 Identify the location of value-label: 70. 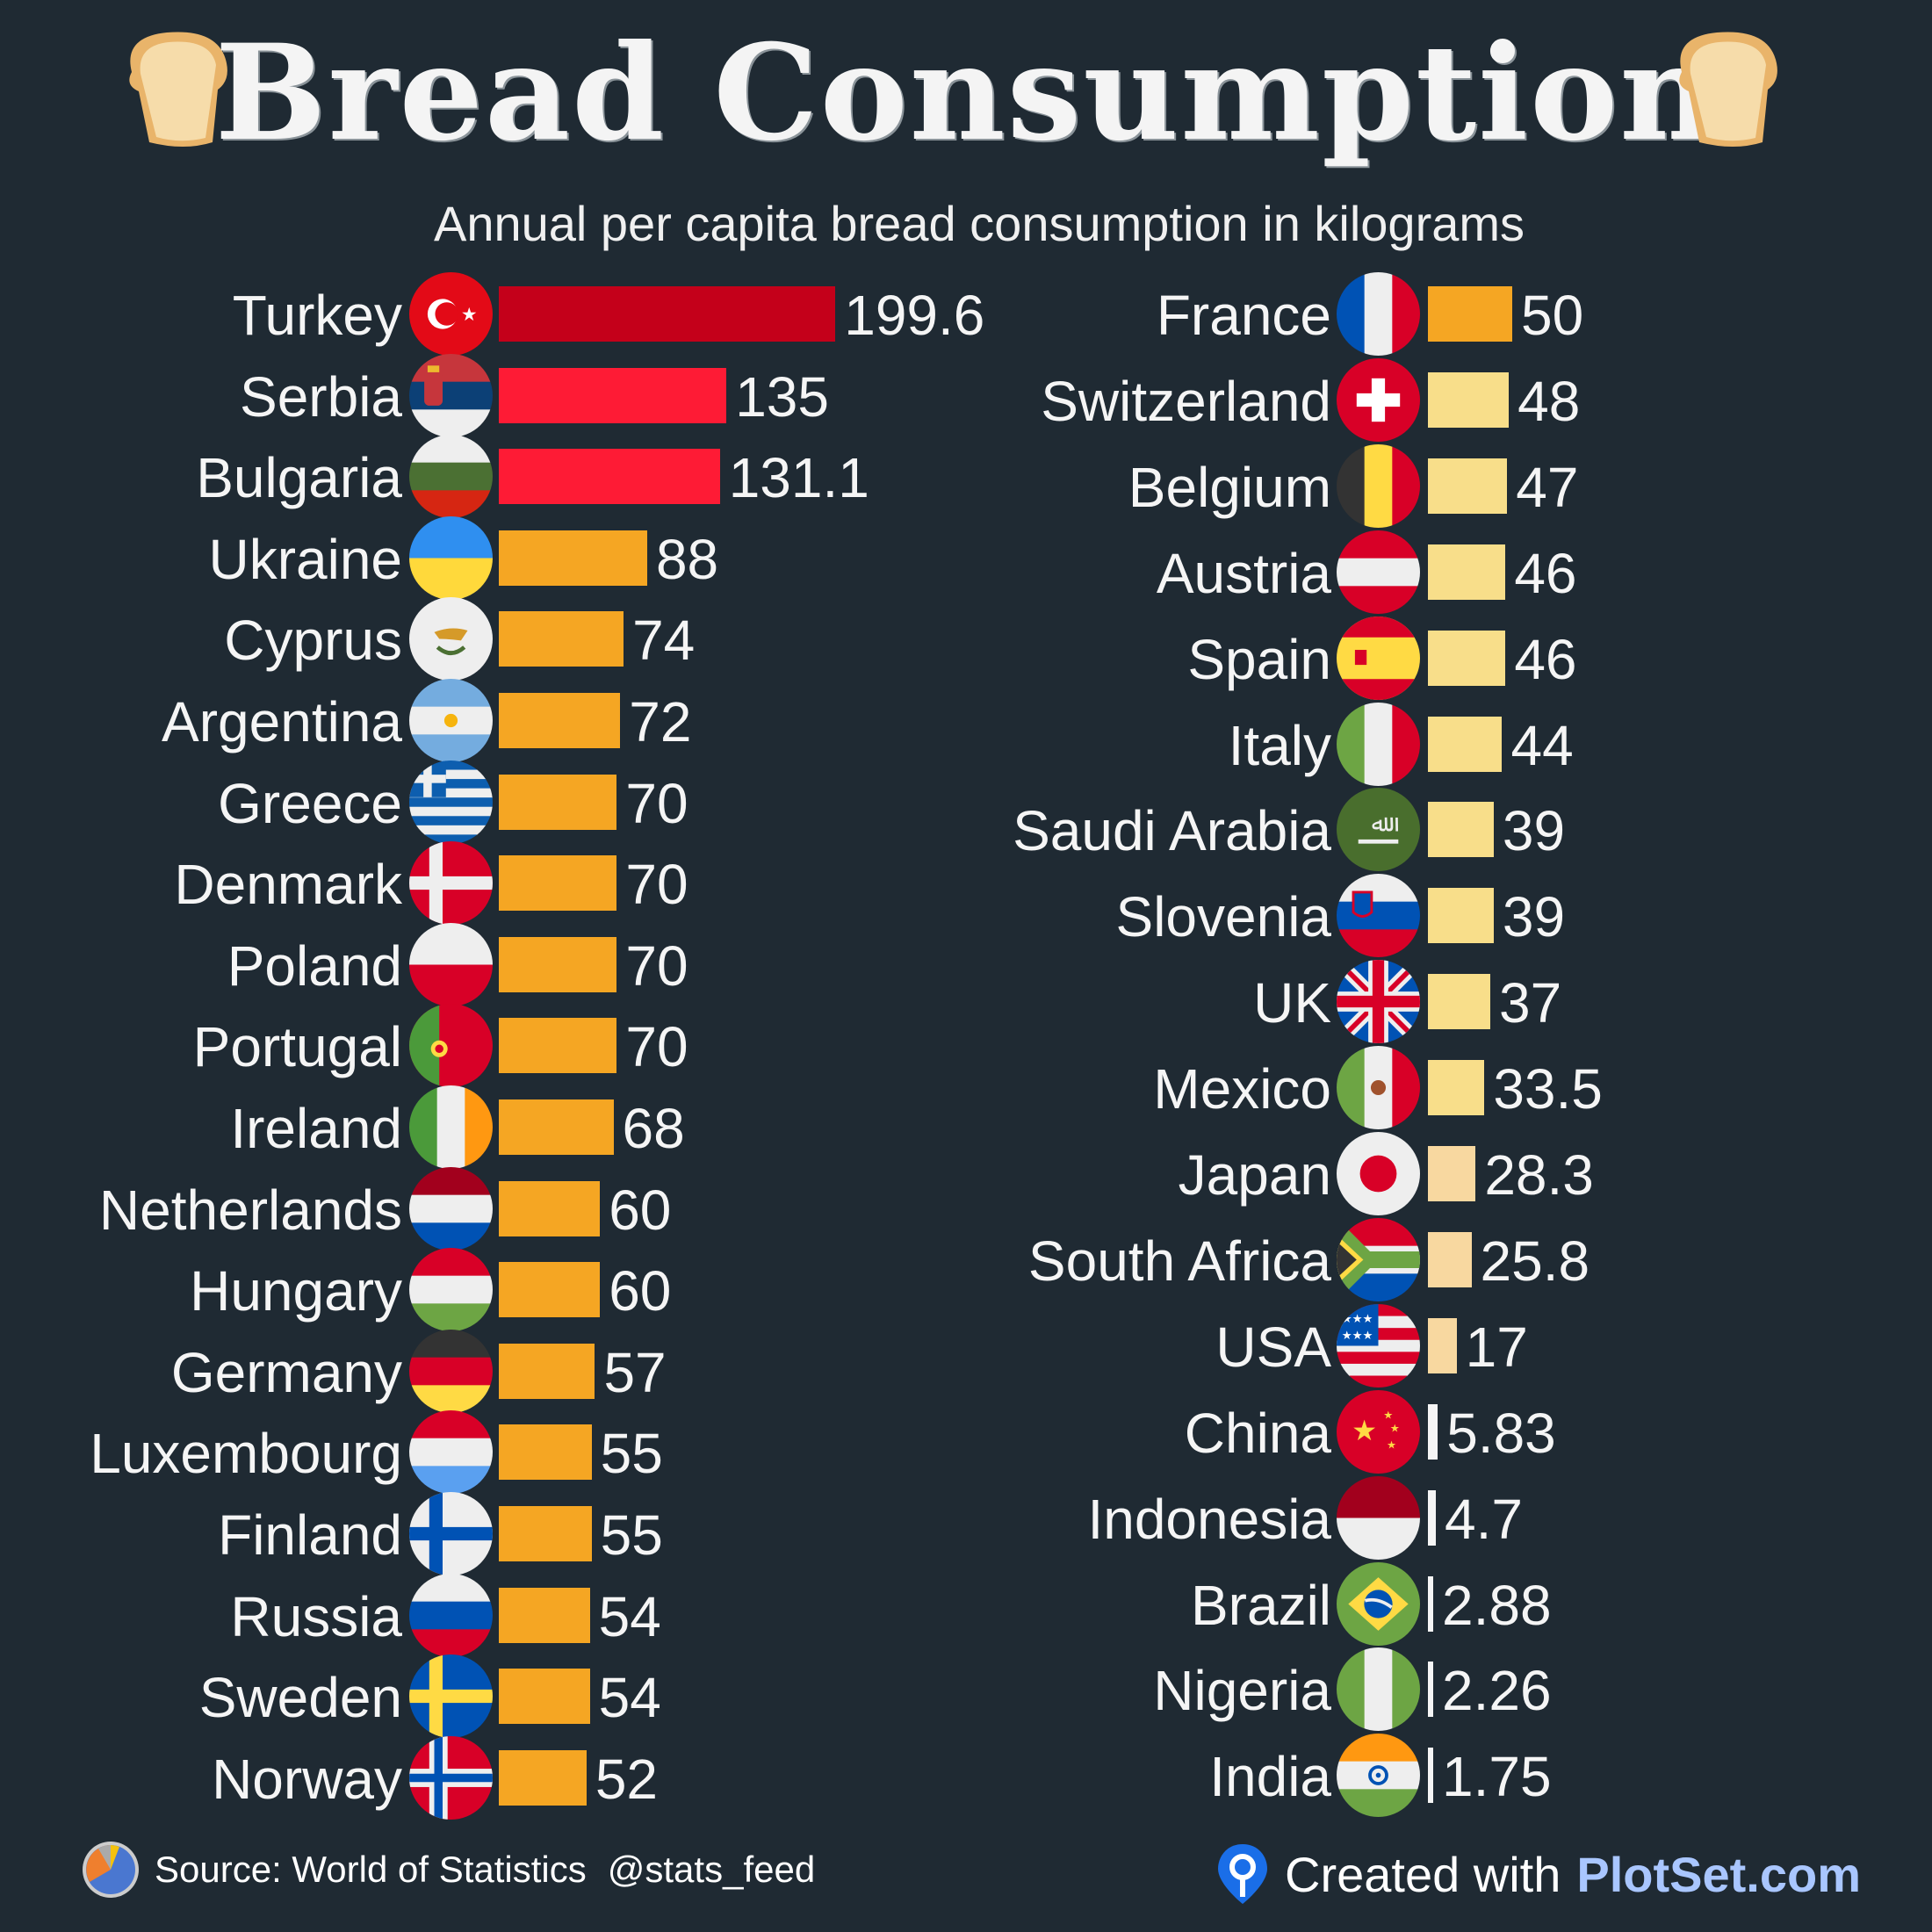
(656, 885).